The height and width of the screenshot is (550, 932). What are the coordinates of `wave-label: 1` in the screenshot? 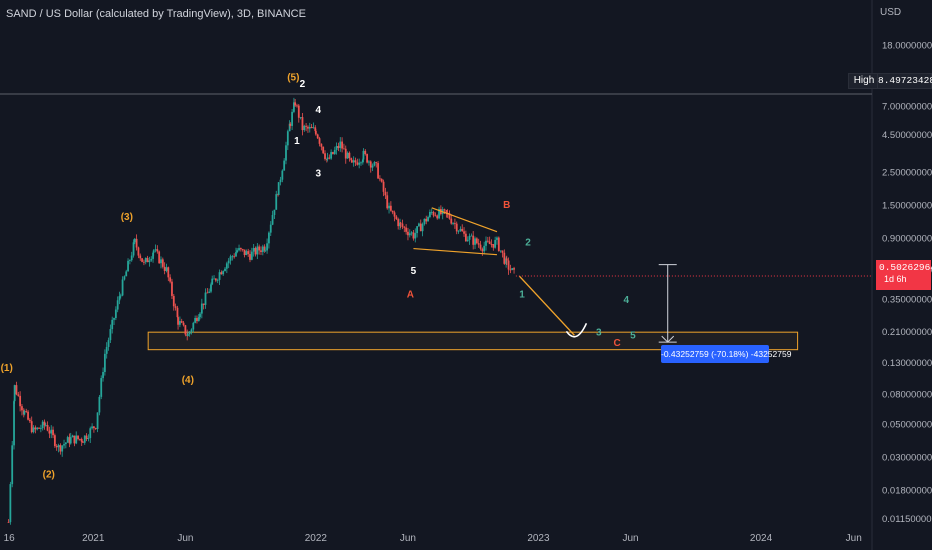 It's located at (297, 141).